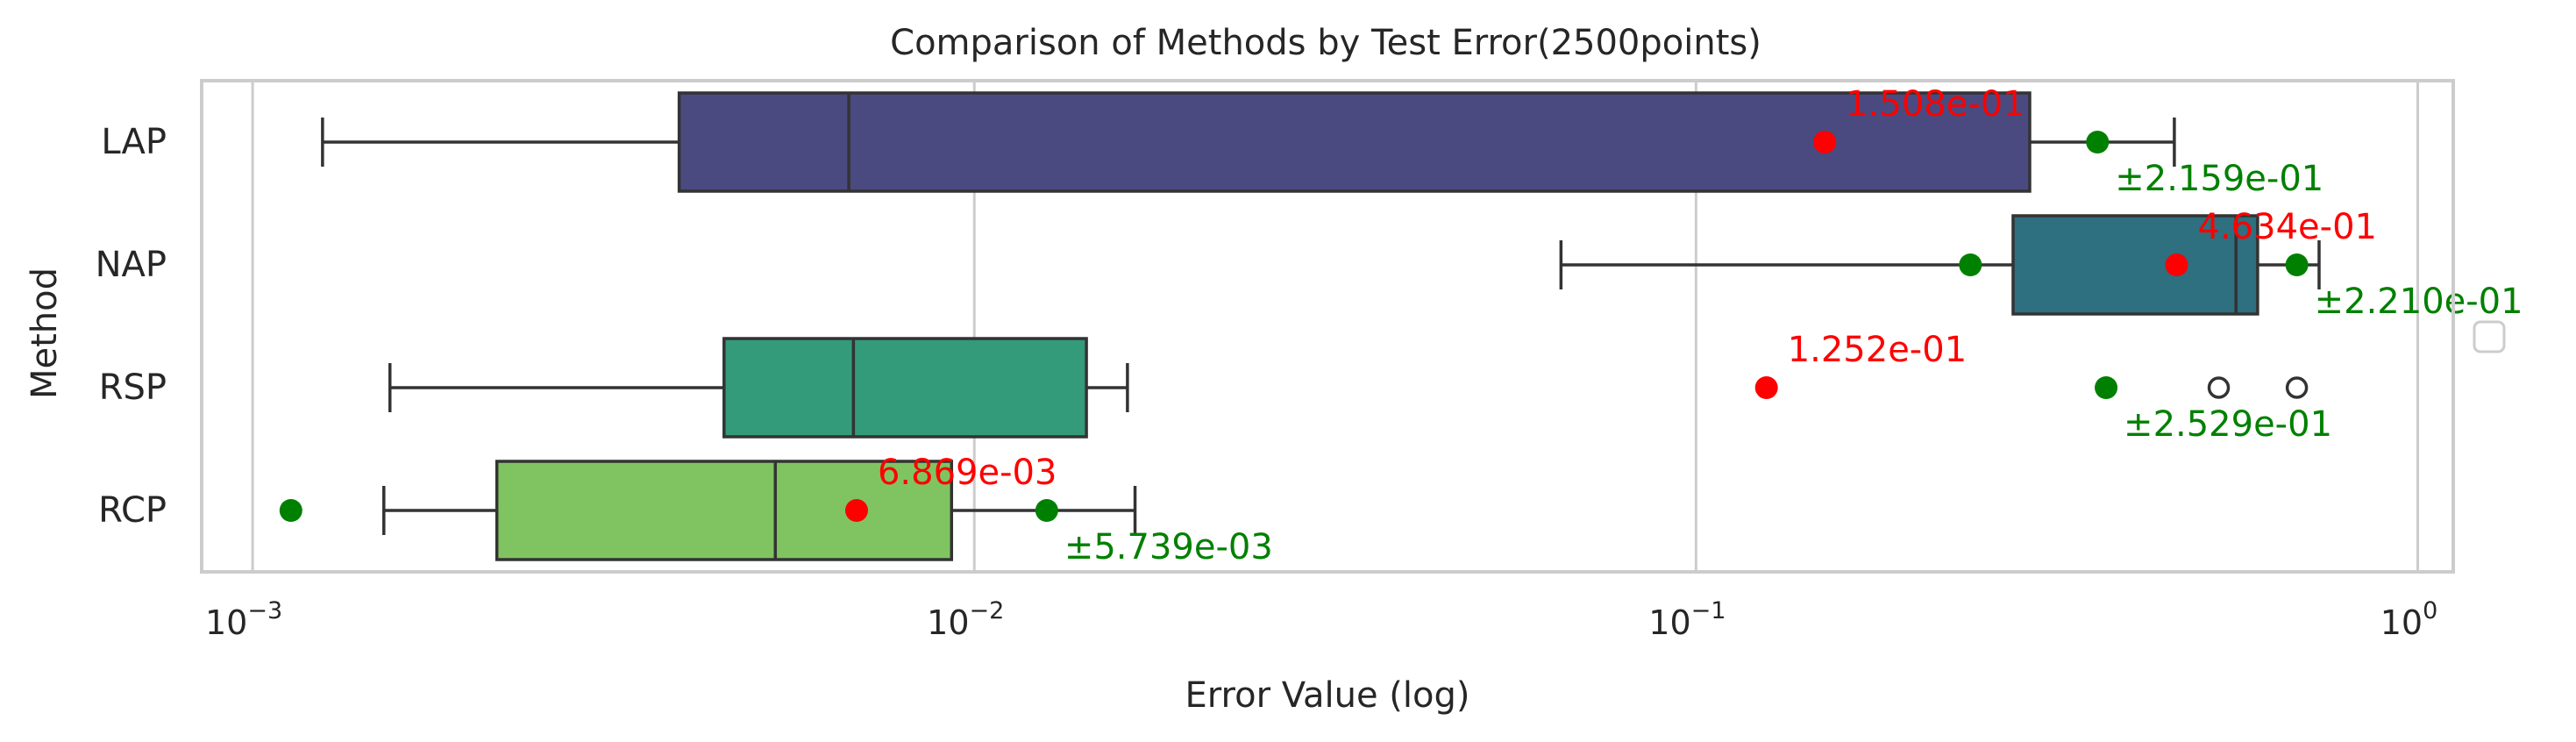 The width and height of the screenshot is (2576, 742). I want to click on x-tick-exponent: −2, so click(987, 611).